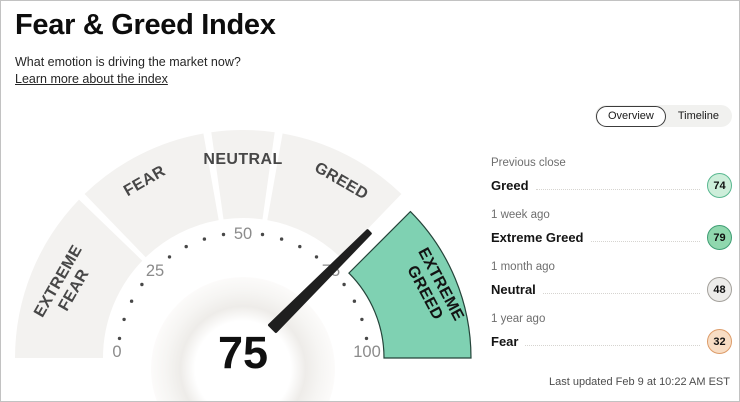  Describe the element at coordinates (510, 185) in the screenshot. I see `history-item-value: Greed` at that location.